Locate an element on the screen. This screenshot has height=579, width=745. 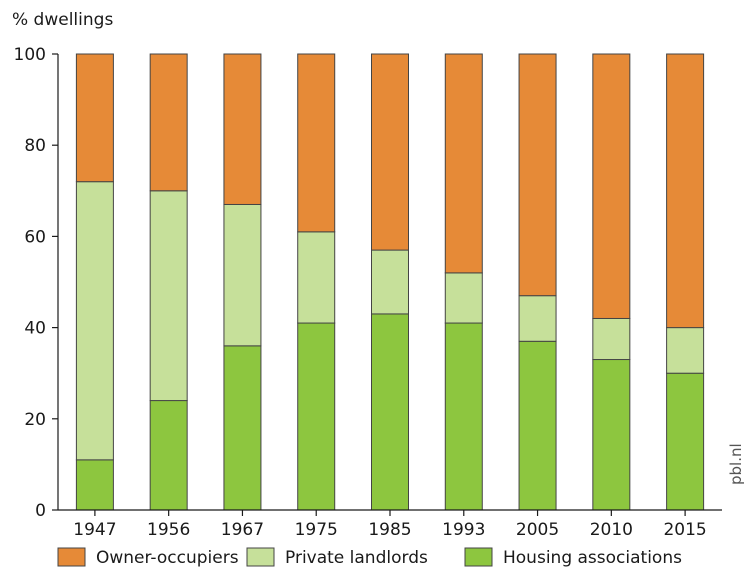
bar-housing-associations-1967 is located at coordinates (242, 428).